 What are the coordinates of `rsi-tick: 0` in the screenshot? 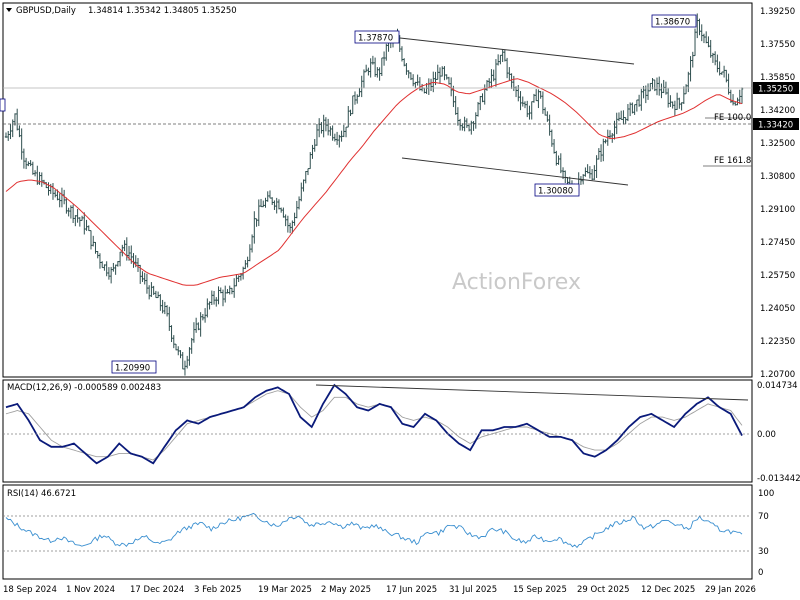 It's located at (760, 573).